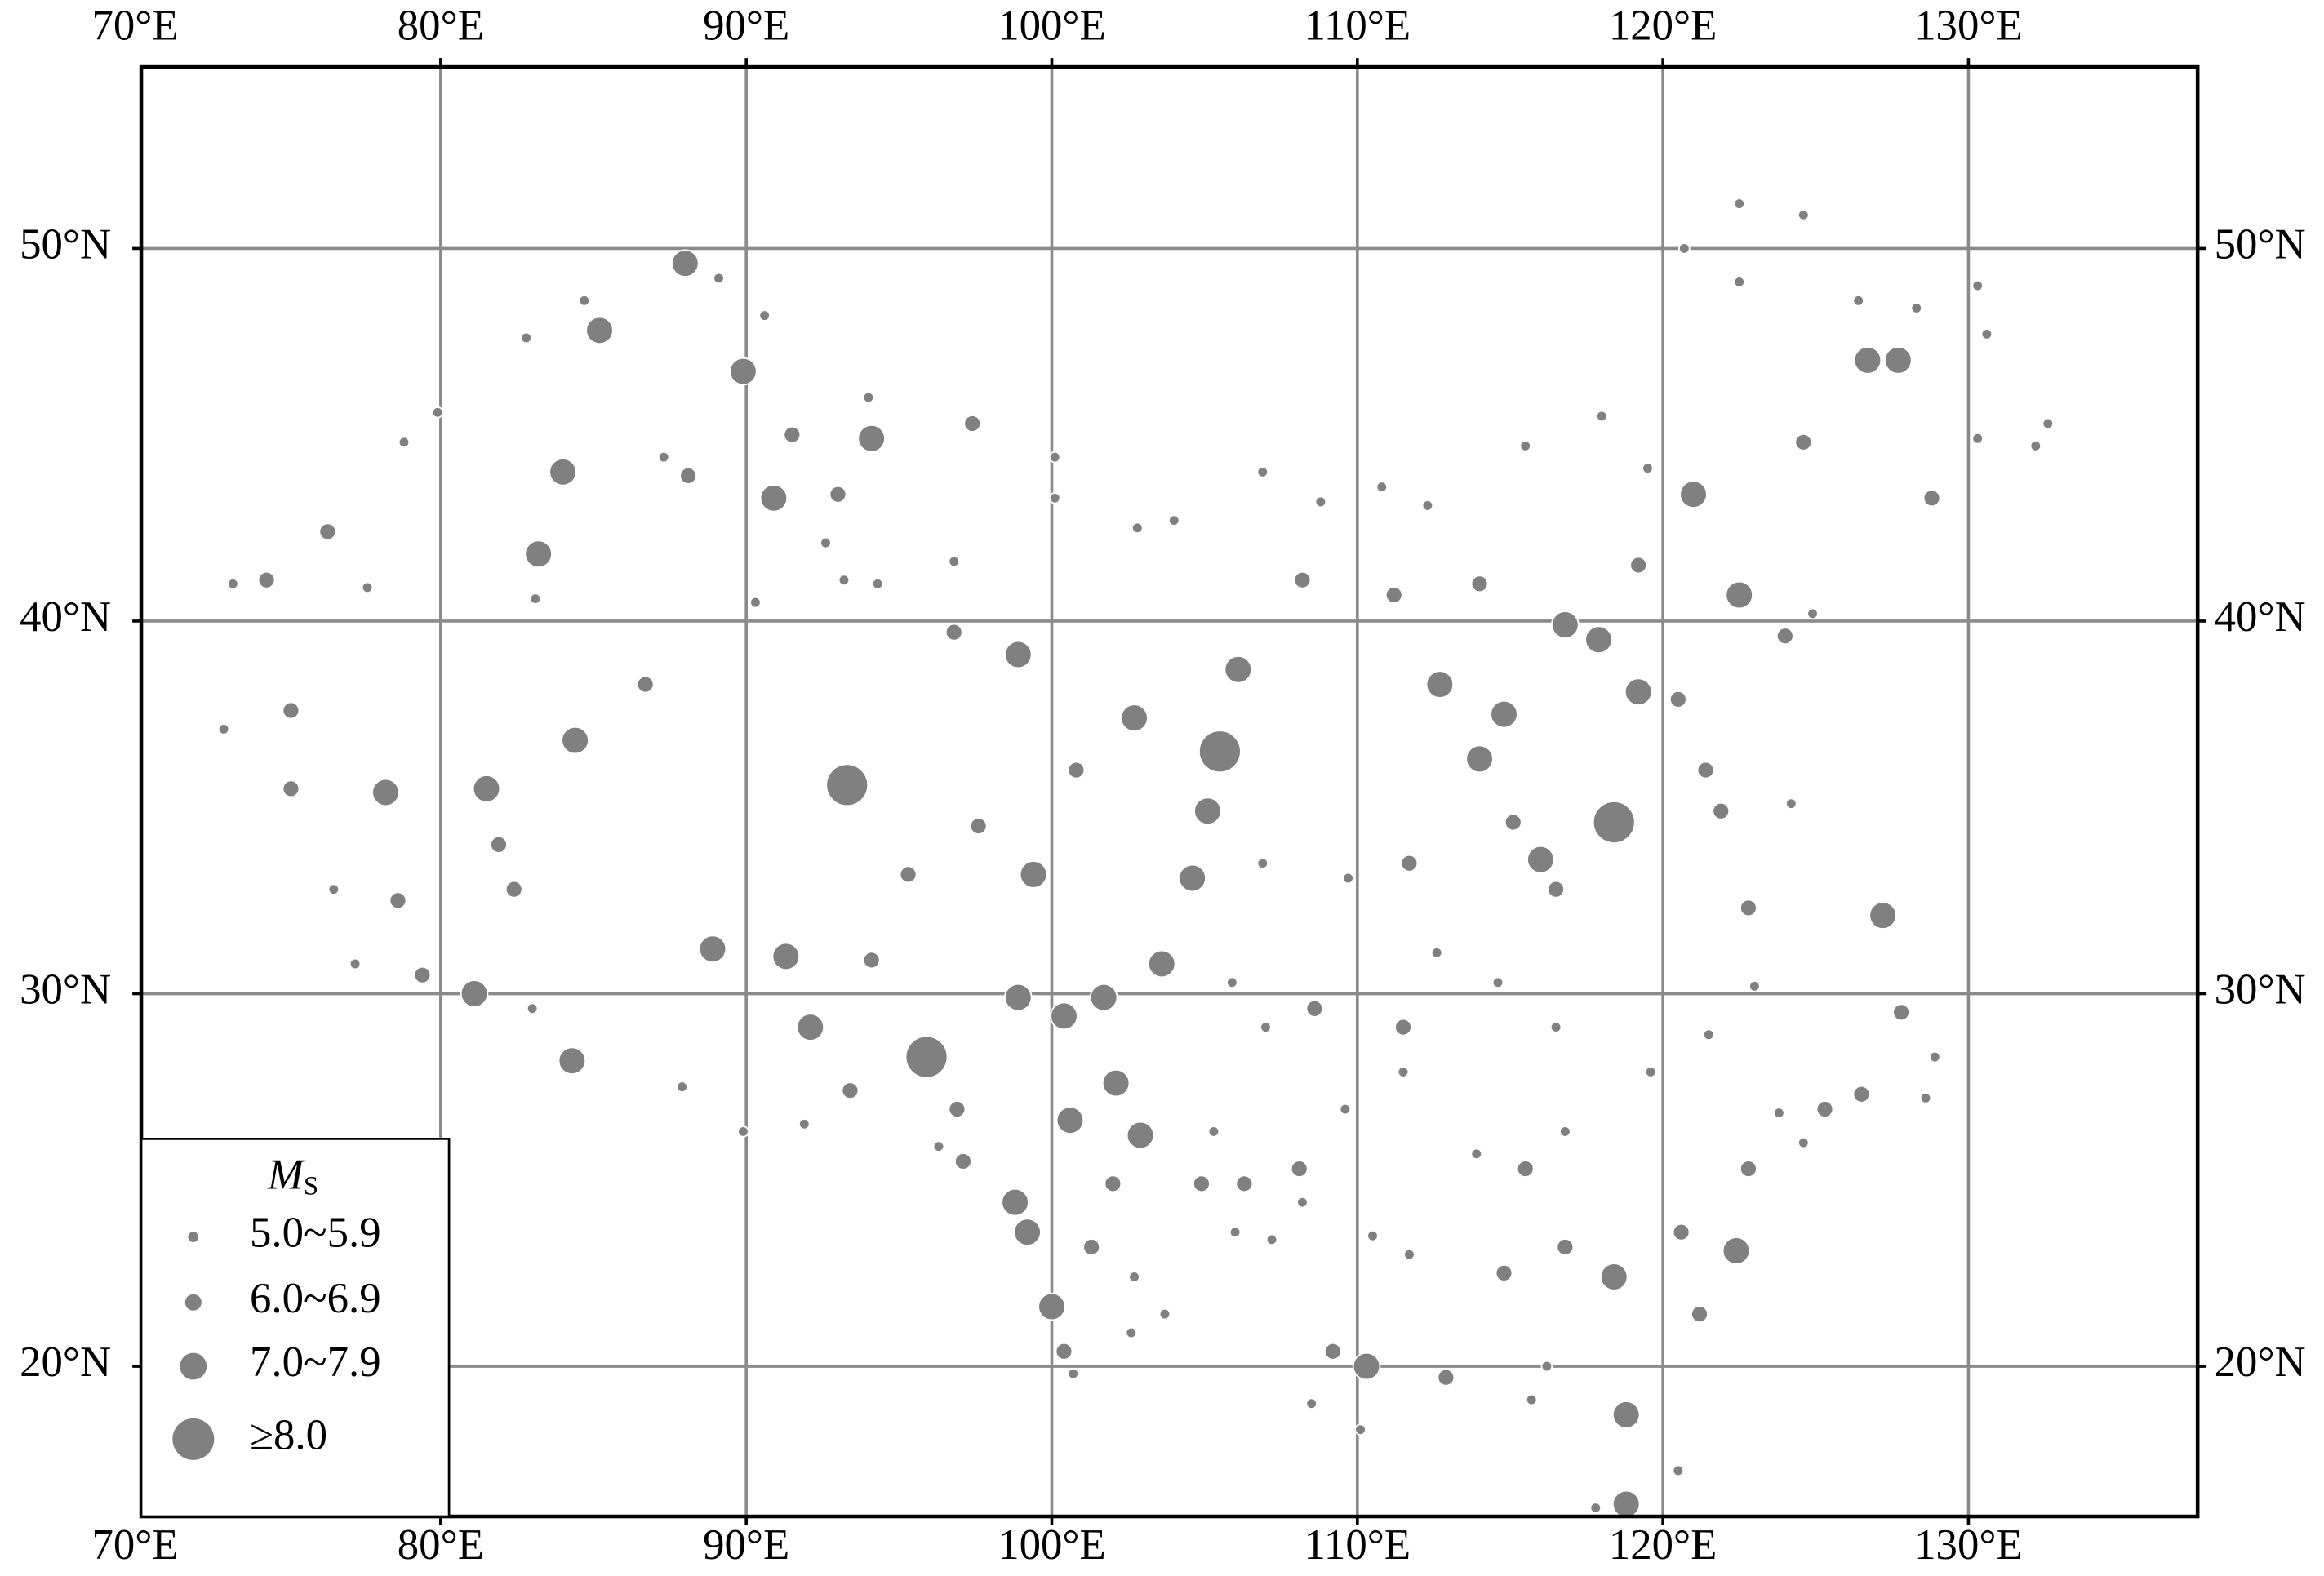 The width and height of the screenshot is (2324, 1576). What do you see at coordinates (2260, 1362) in the screenshot?
I see `y-tick-label-right: 20°N` at bounding box center [2260, 1362].